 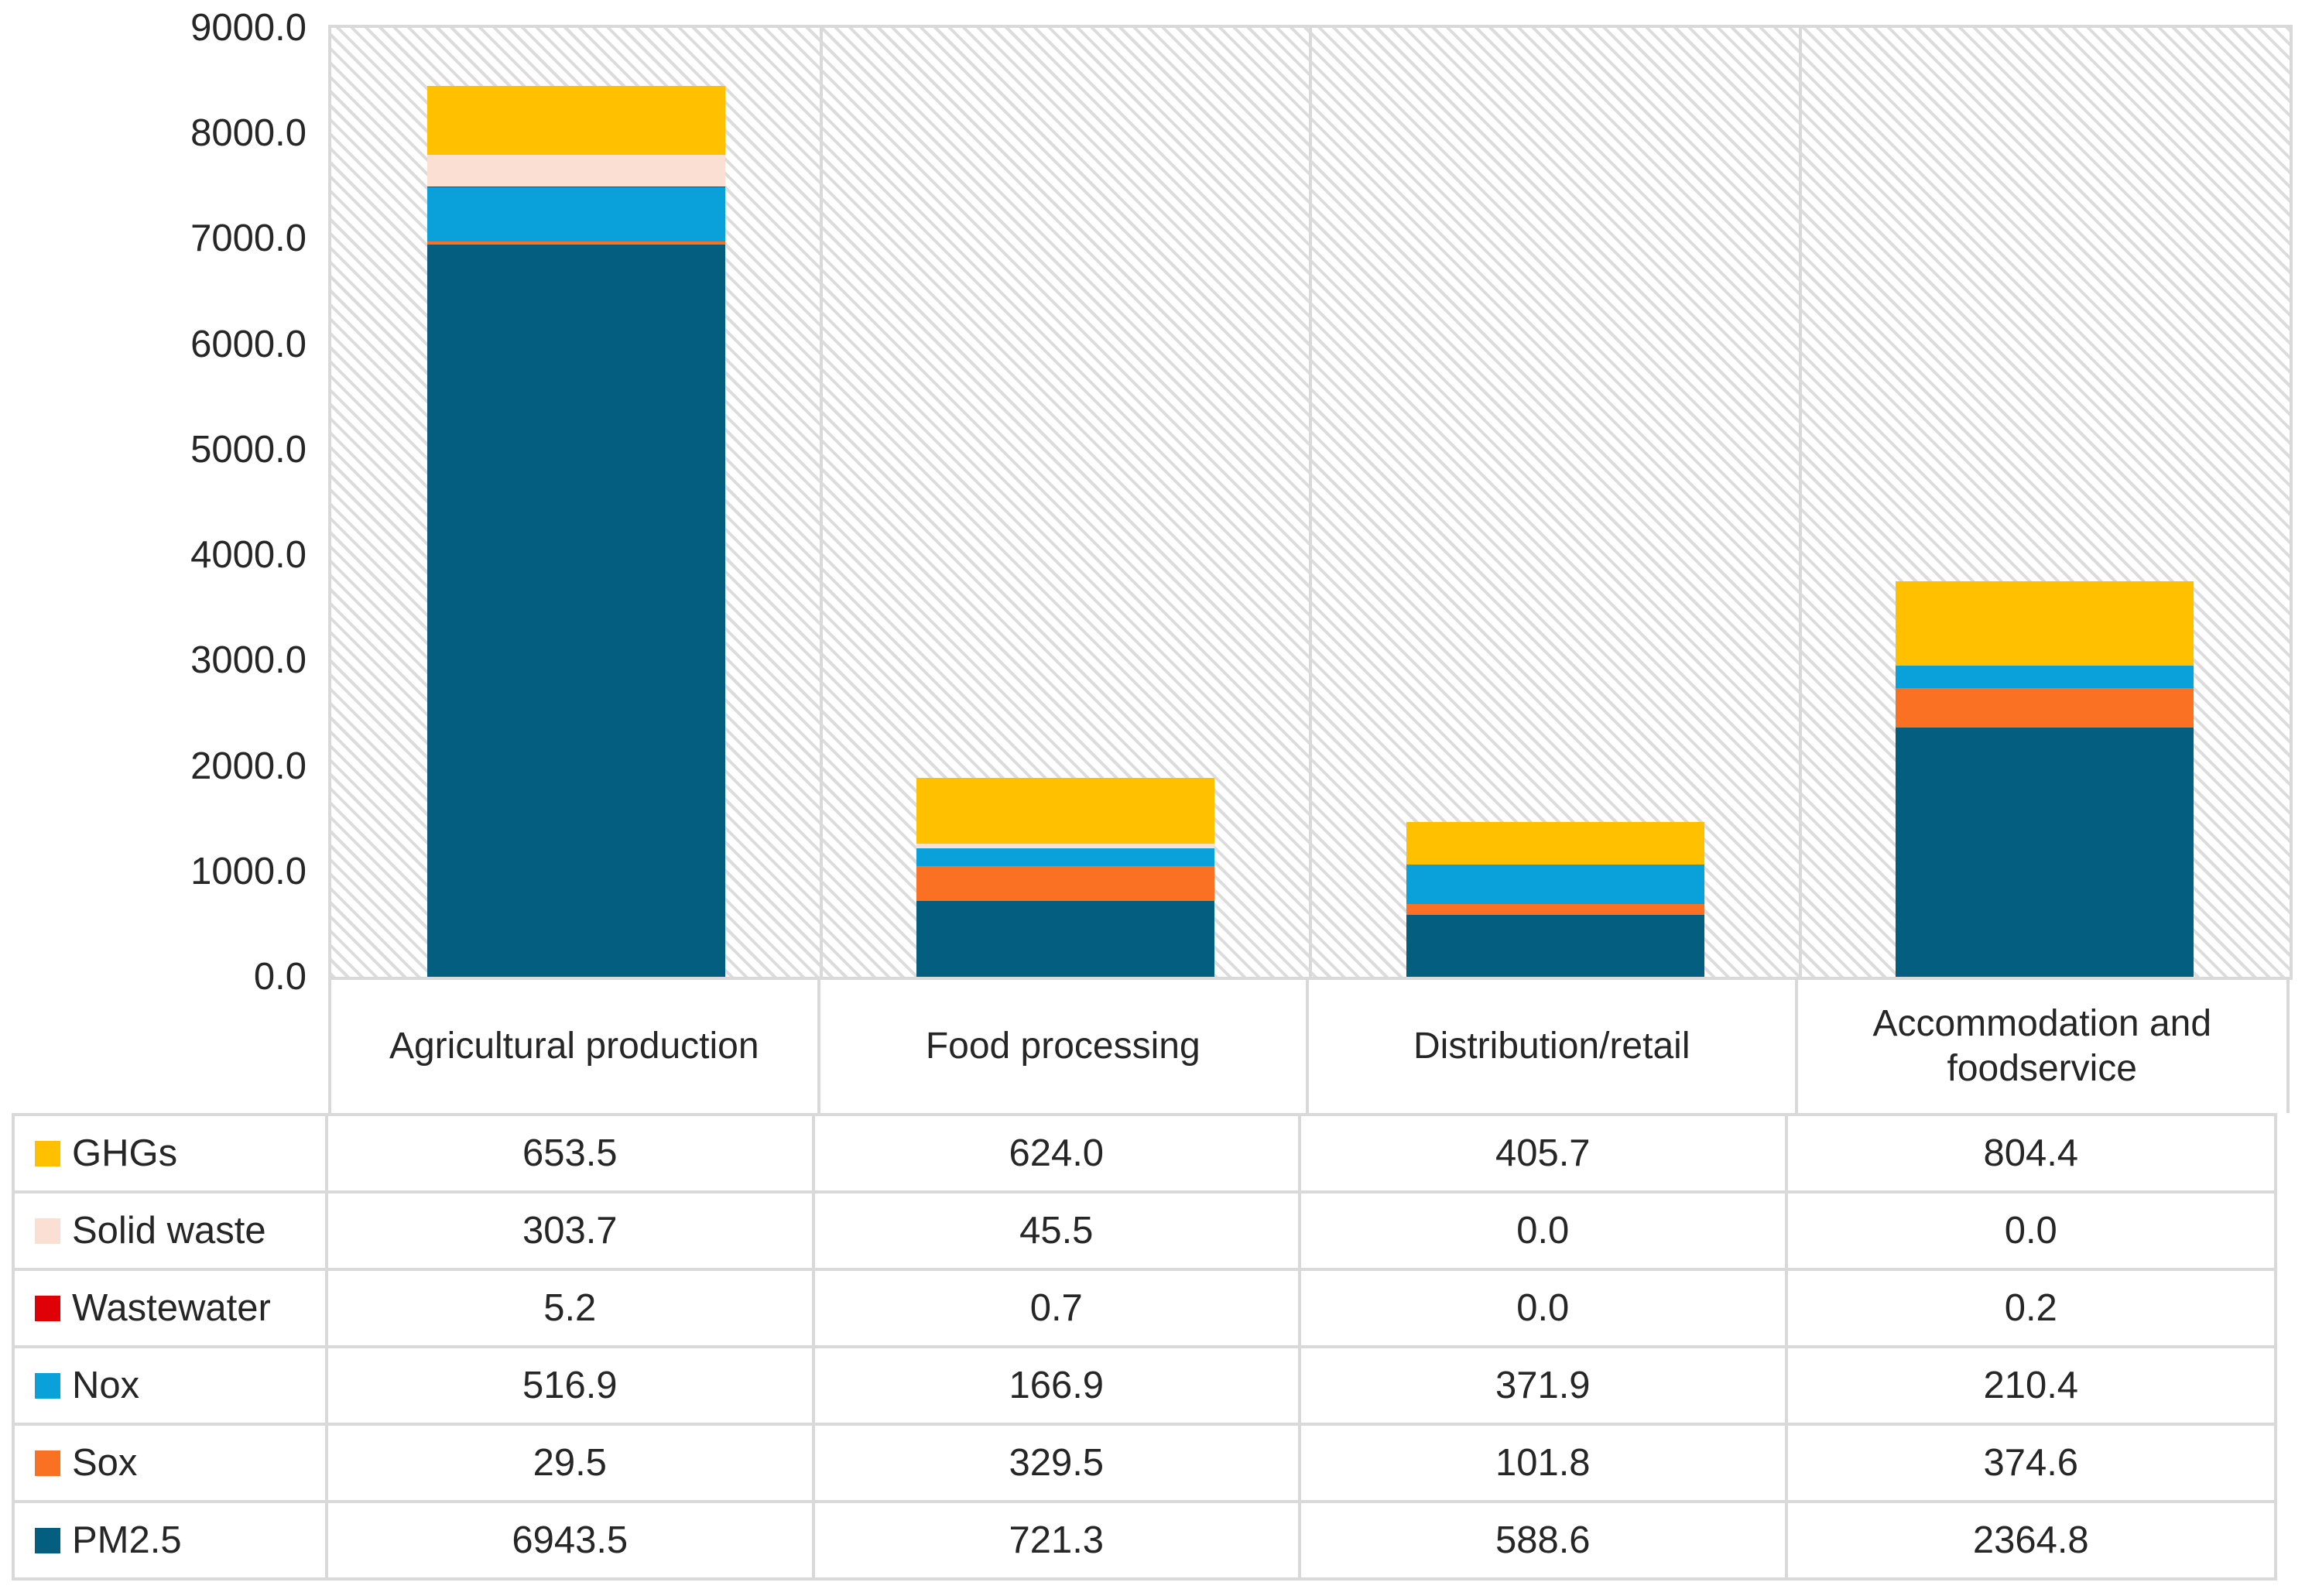 I want to click on legend-cell: PM2.5, so click(x=171, y=1540).